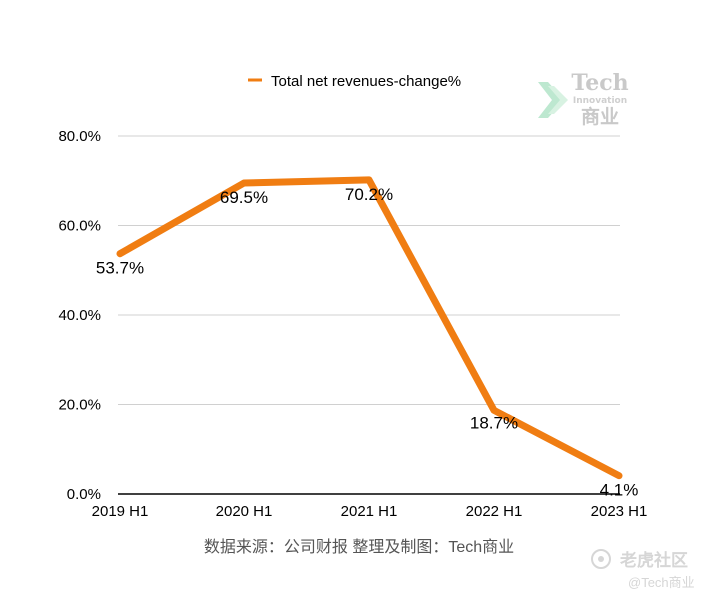 The height and width of the screenshot is (598, 704). Describe the element at coordinates (369, 194) in the screenshot. I see `data-label: 70.2%` at that location.